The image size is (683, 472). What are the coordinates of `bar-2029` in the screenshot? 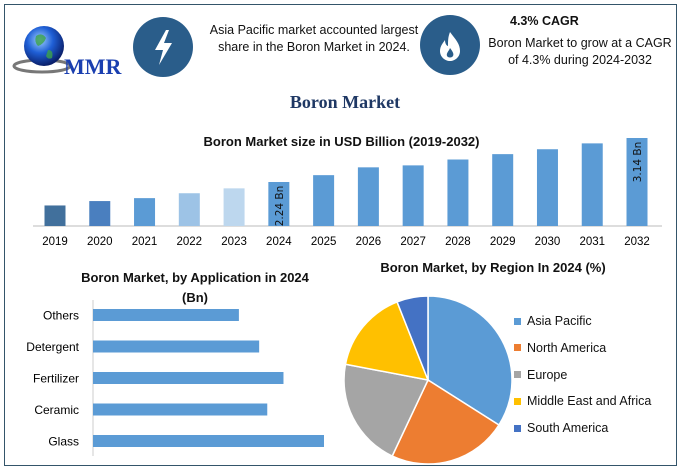 It's located at (503, 190).